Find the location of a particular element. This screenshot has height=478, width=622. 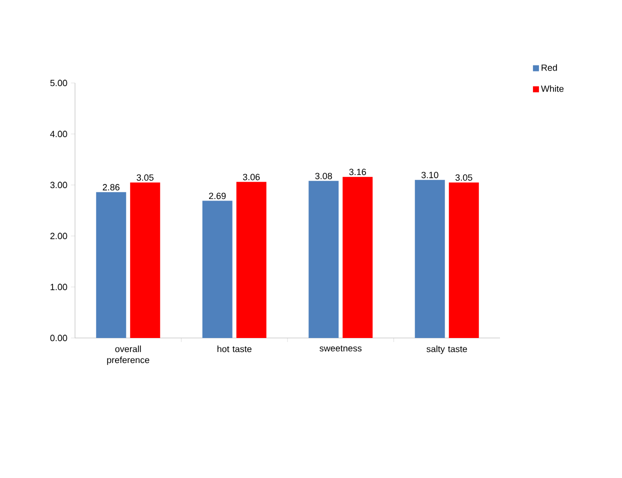

data-label: 2.69 is located at coordinates (217, 196).